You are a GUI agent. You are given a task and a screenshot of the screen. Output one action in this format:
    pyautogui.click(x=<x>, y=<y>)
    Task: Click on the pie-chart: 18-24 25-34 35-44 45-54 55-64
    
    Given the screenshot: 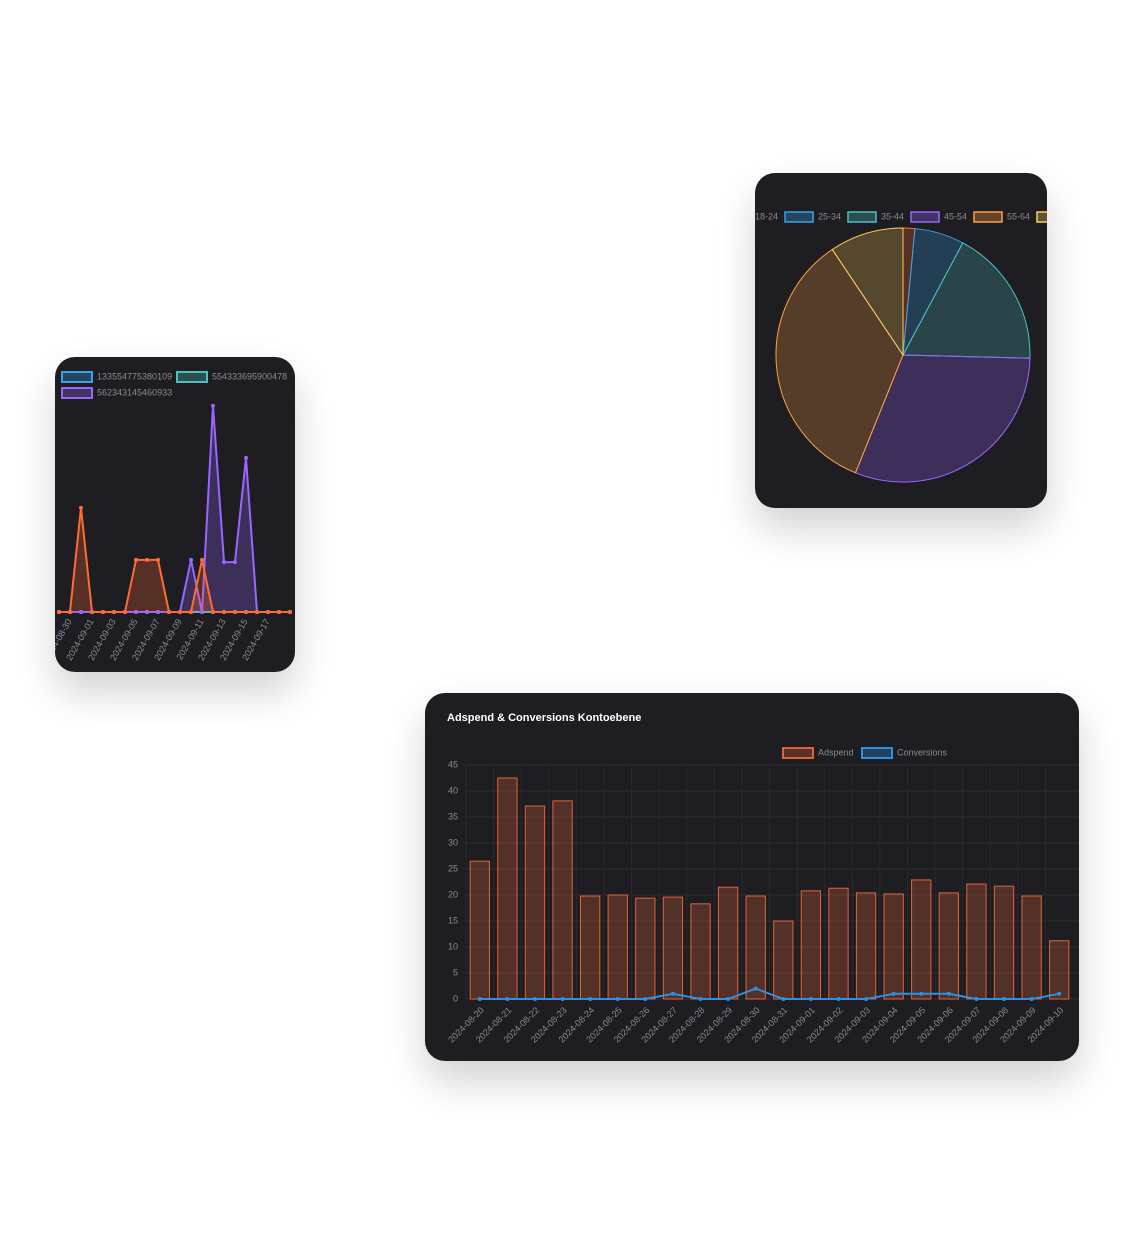 What is the action you would take?
    pyautogui.click(x=901, y=347)
    